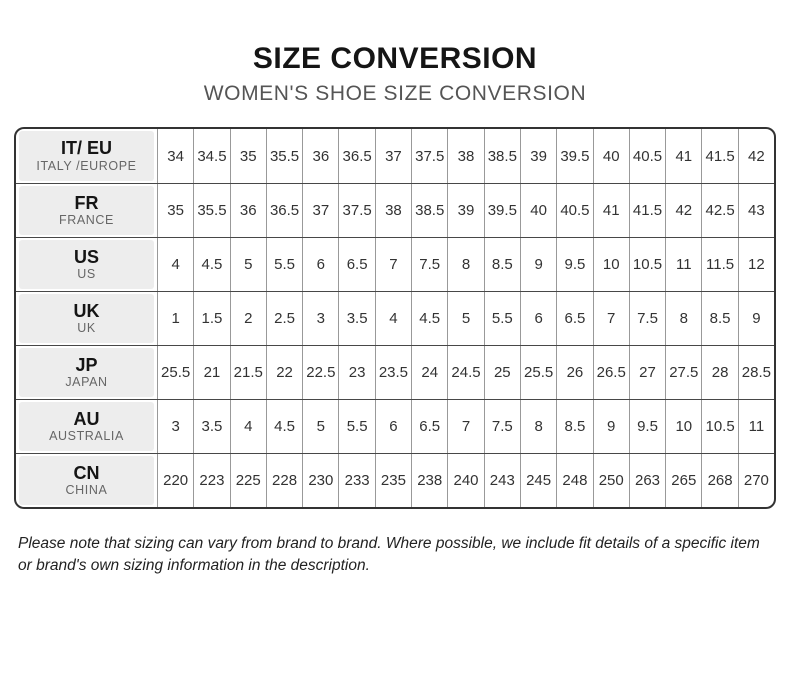  Describe the element at coordinates (212, 210) in the screenshot. I see `size-value-cell: 35.5` at that location.